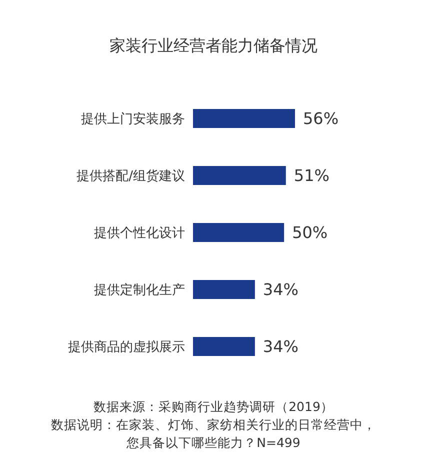 This screenshot has width=427, height=462. I want to click on text: 数据说明：在家装、灯饰、家纺相关行业的日常经营中，, so click(213, 425).